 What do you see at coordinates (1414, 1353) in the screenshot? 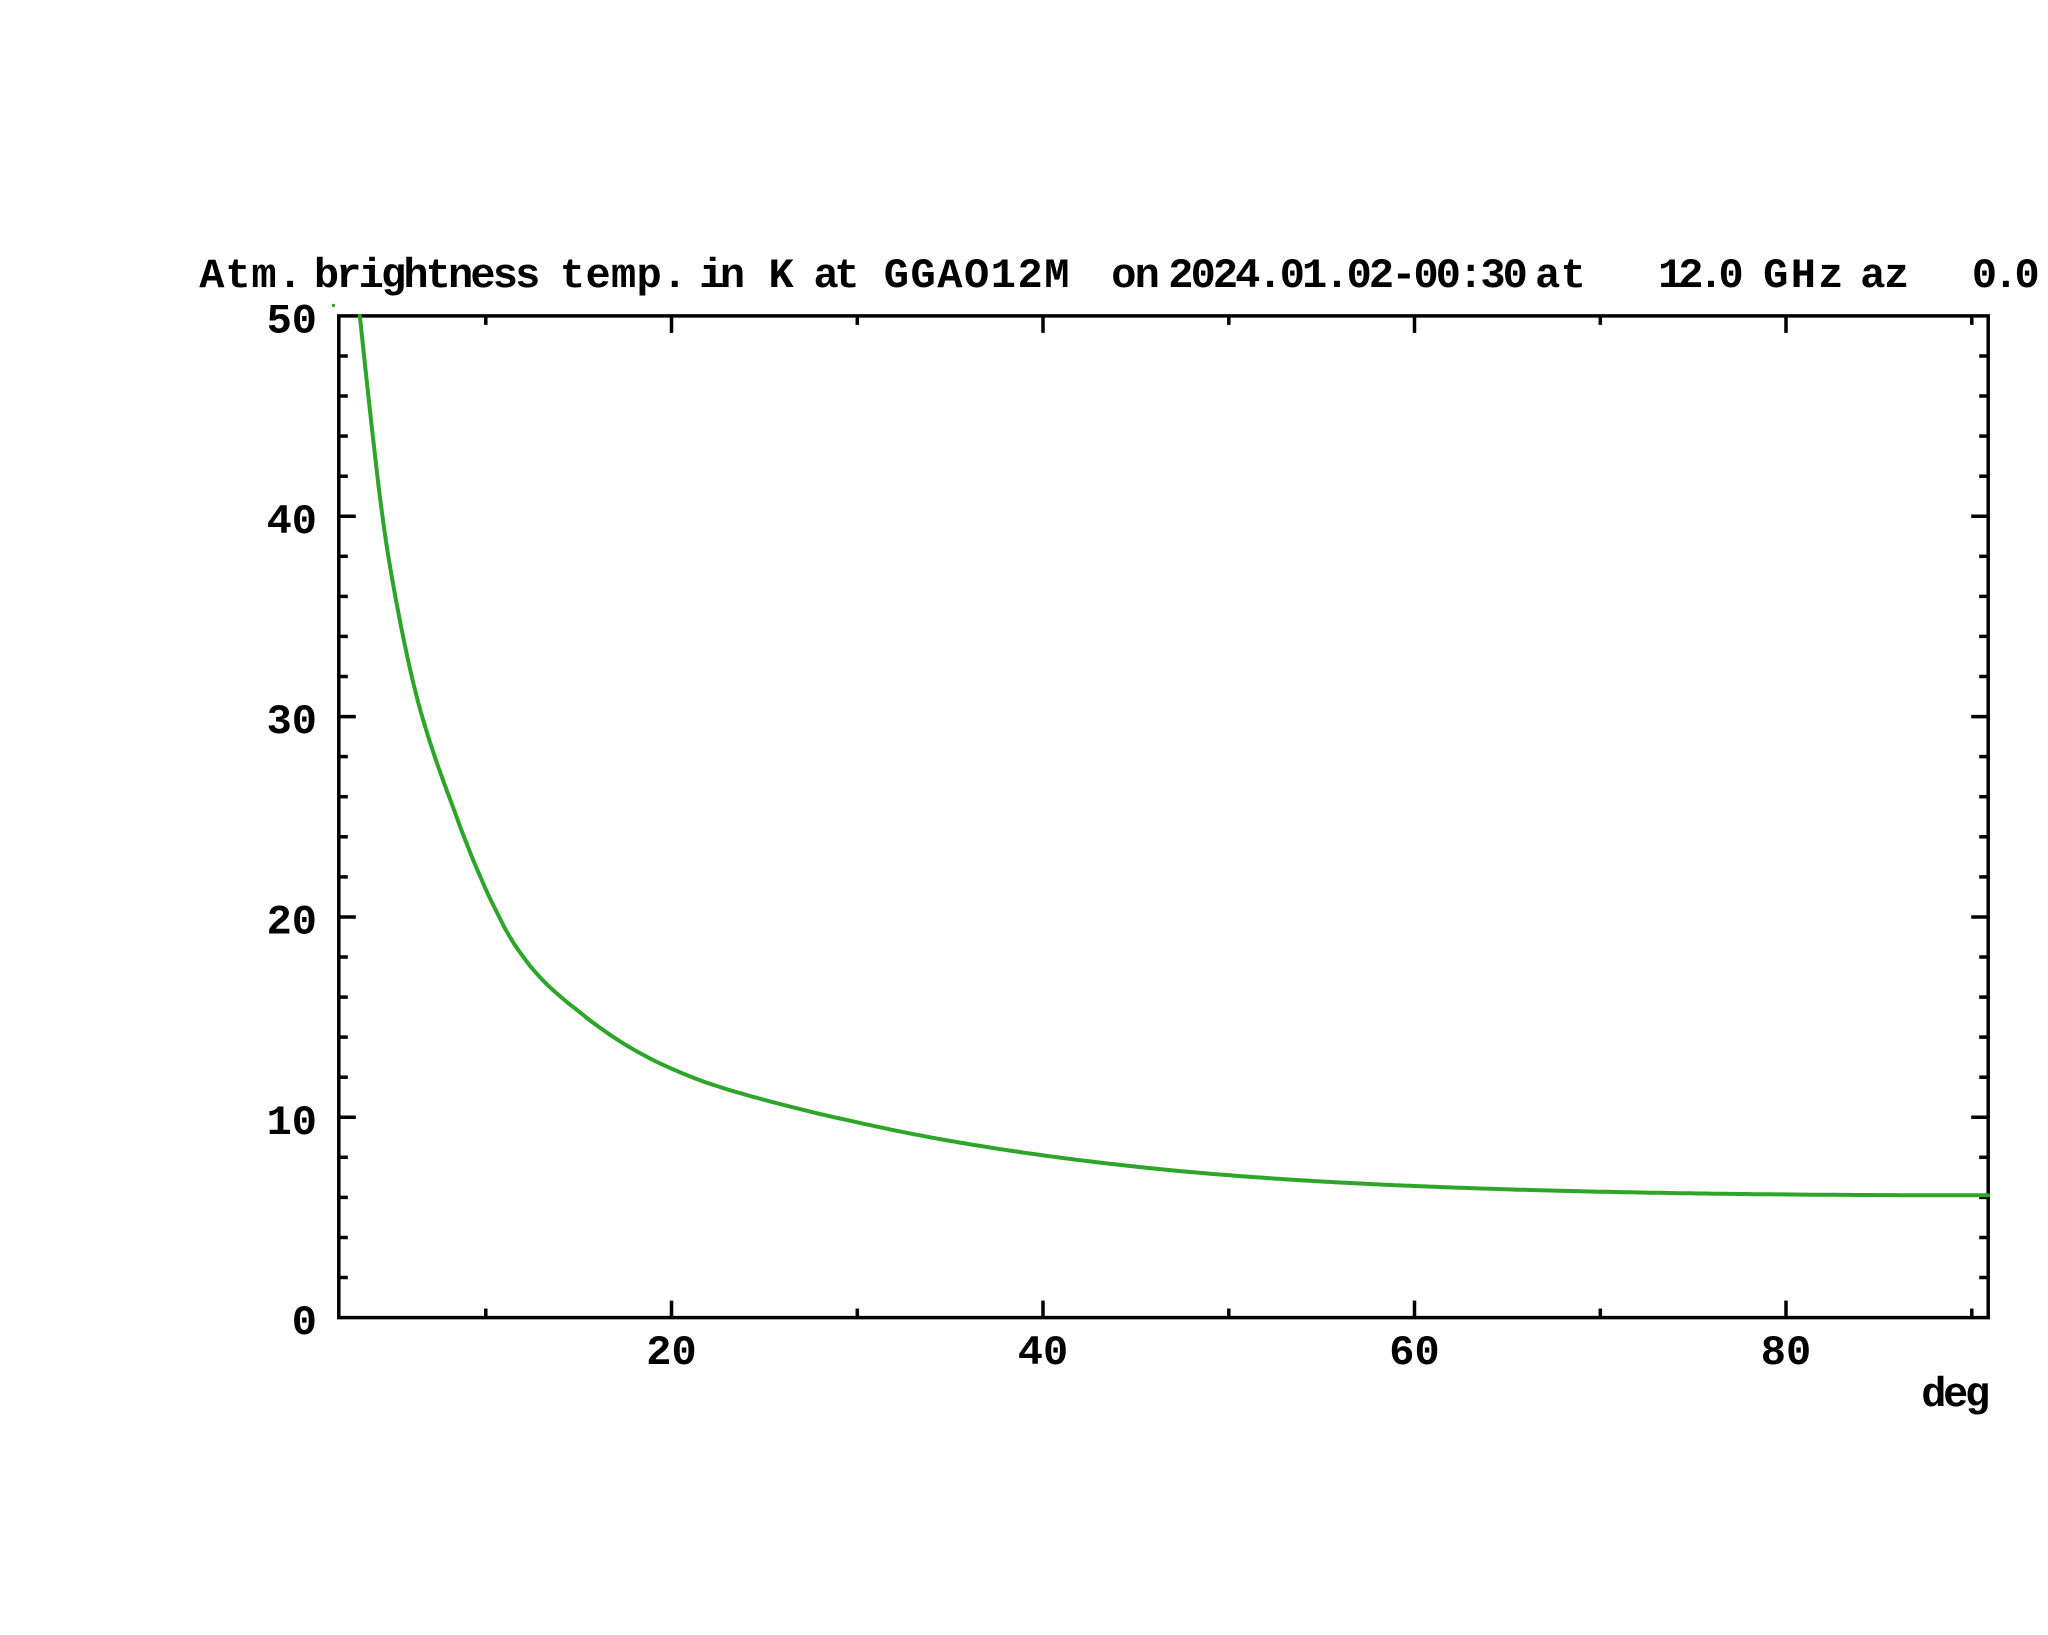
I see `svg-text: 60` at bounding box center [1414, 1353].